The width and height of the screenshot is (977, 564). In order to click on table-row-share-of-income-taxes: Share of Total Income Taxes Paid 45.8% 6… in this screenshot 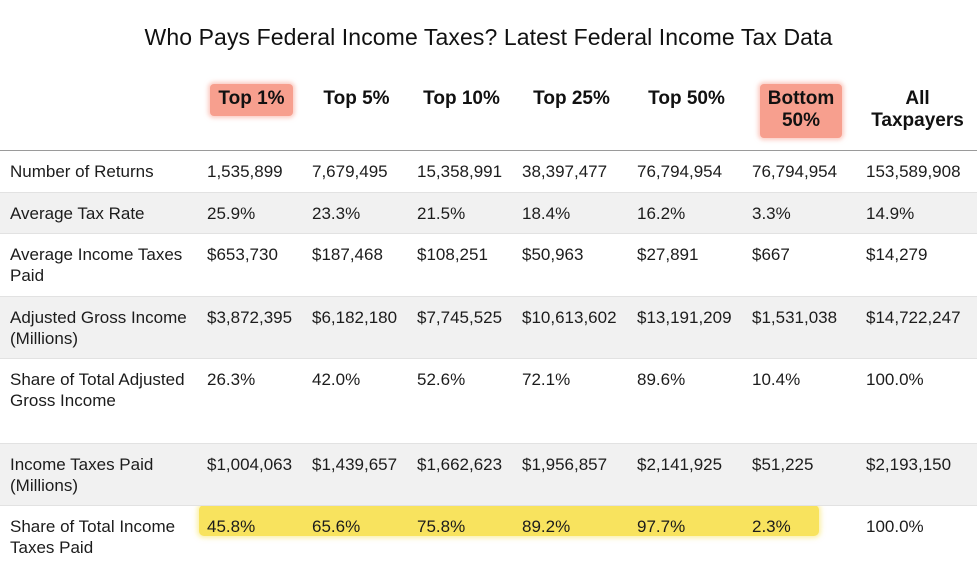, I will do `click(488, 535)`.